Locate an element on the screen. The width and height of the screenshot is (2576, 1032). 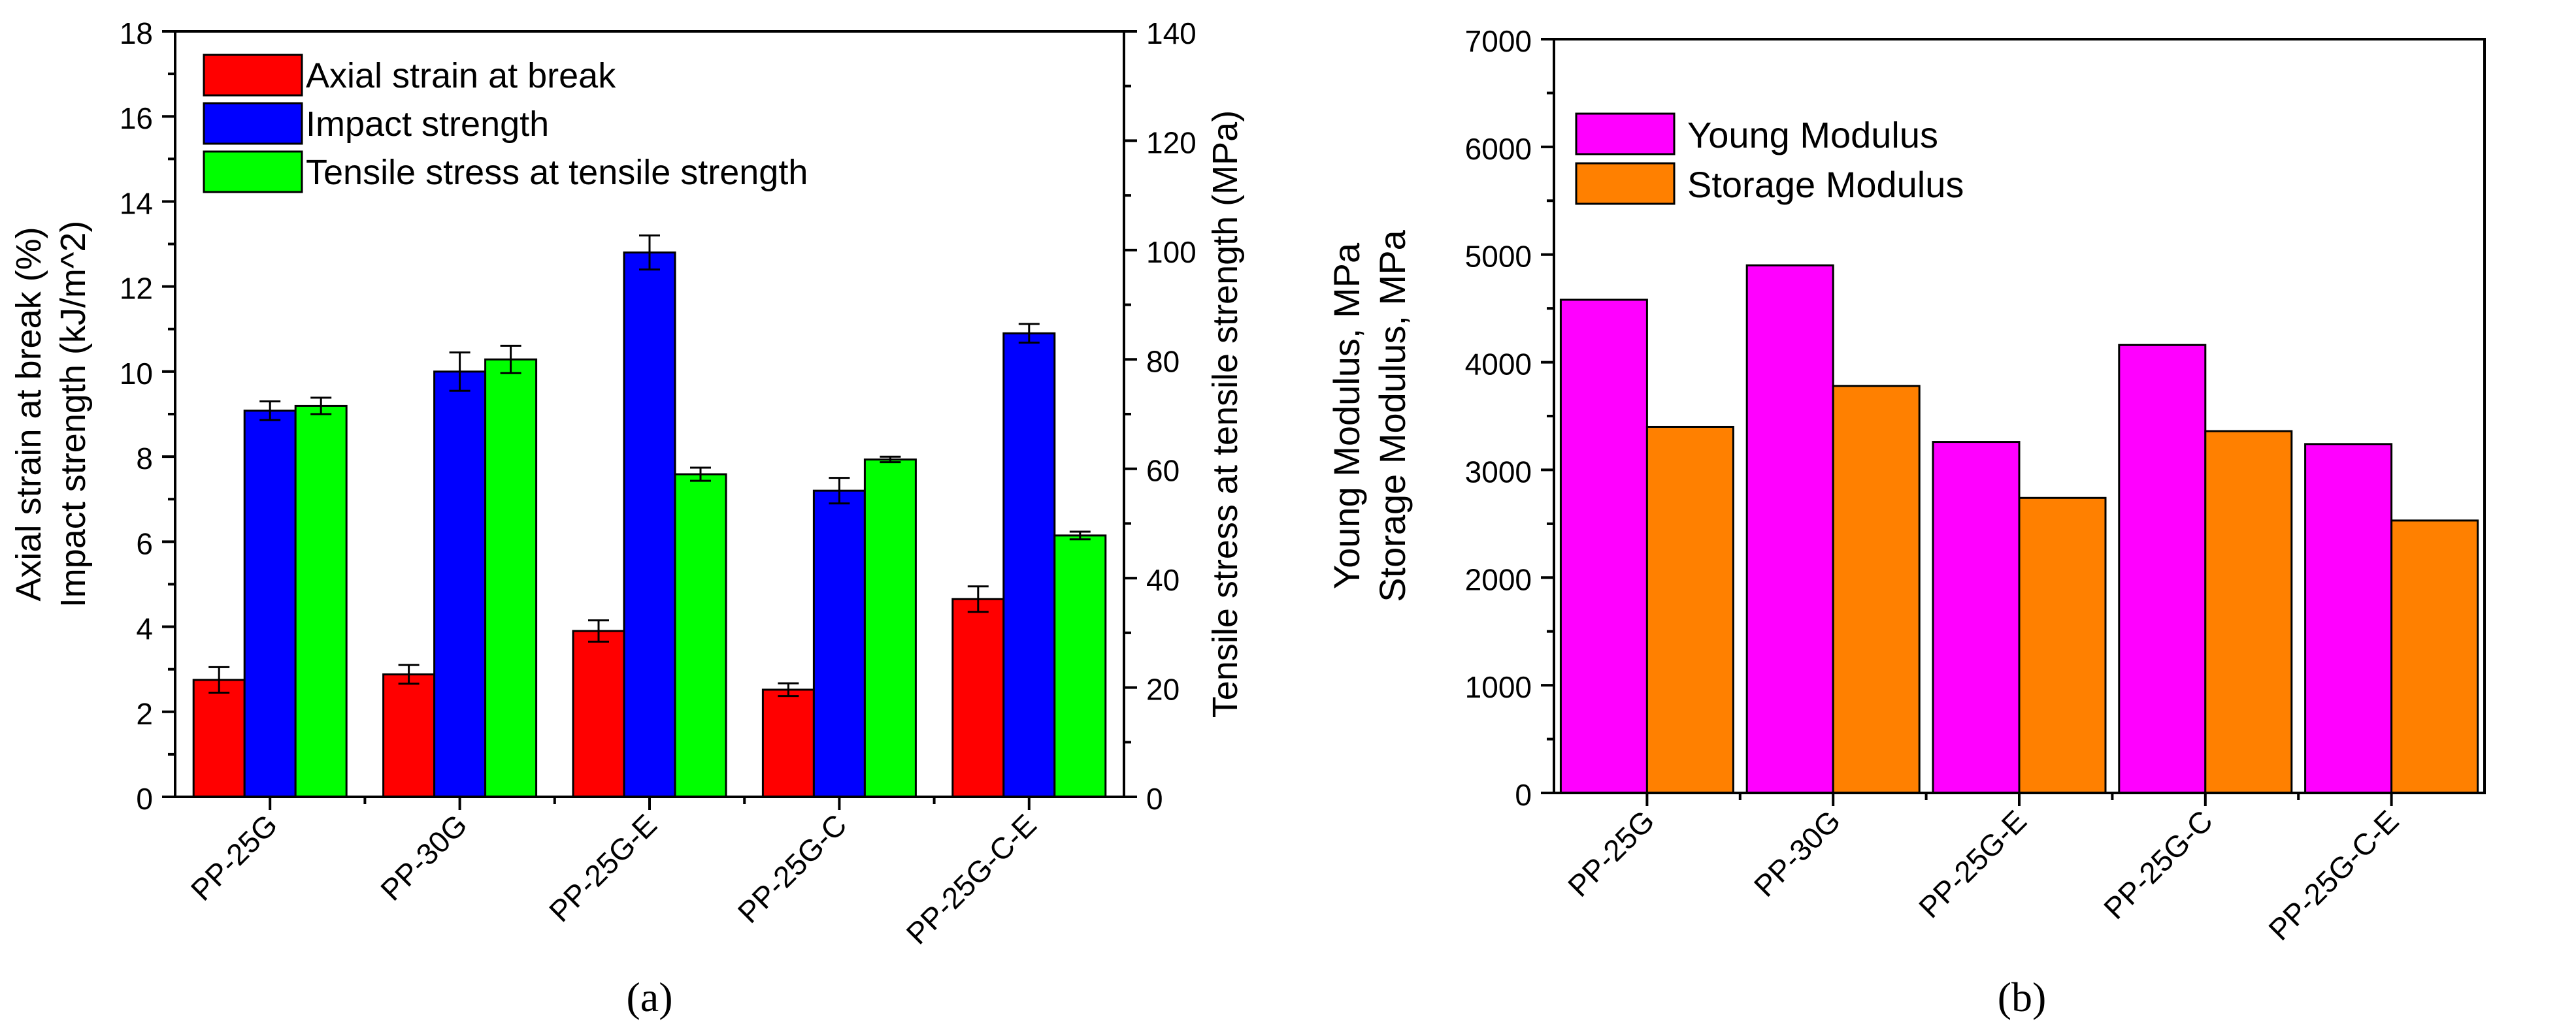
bar-impact-strength-pp-25g-c is located at coordinates (839, 643).